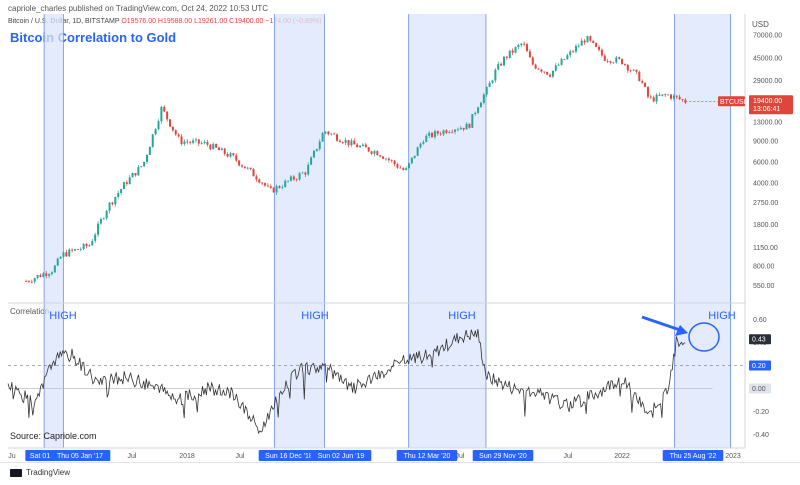  What do you see at coordinates (30, 311) in the screenshot?
I see `correlation-label: Correlation` at bounding box center [30, 311].